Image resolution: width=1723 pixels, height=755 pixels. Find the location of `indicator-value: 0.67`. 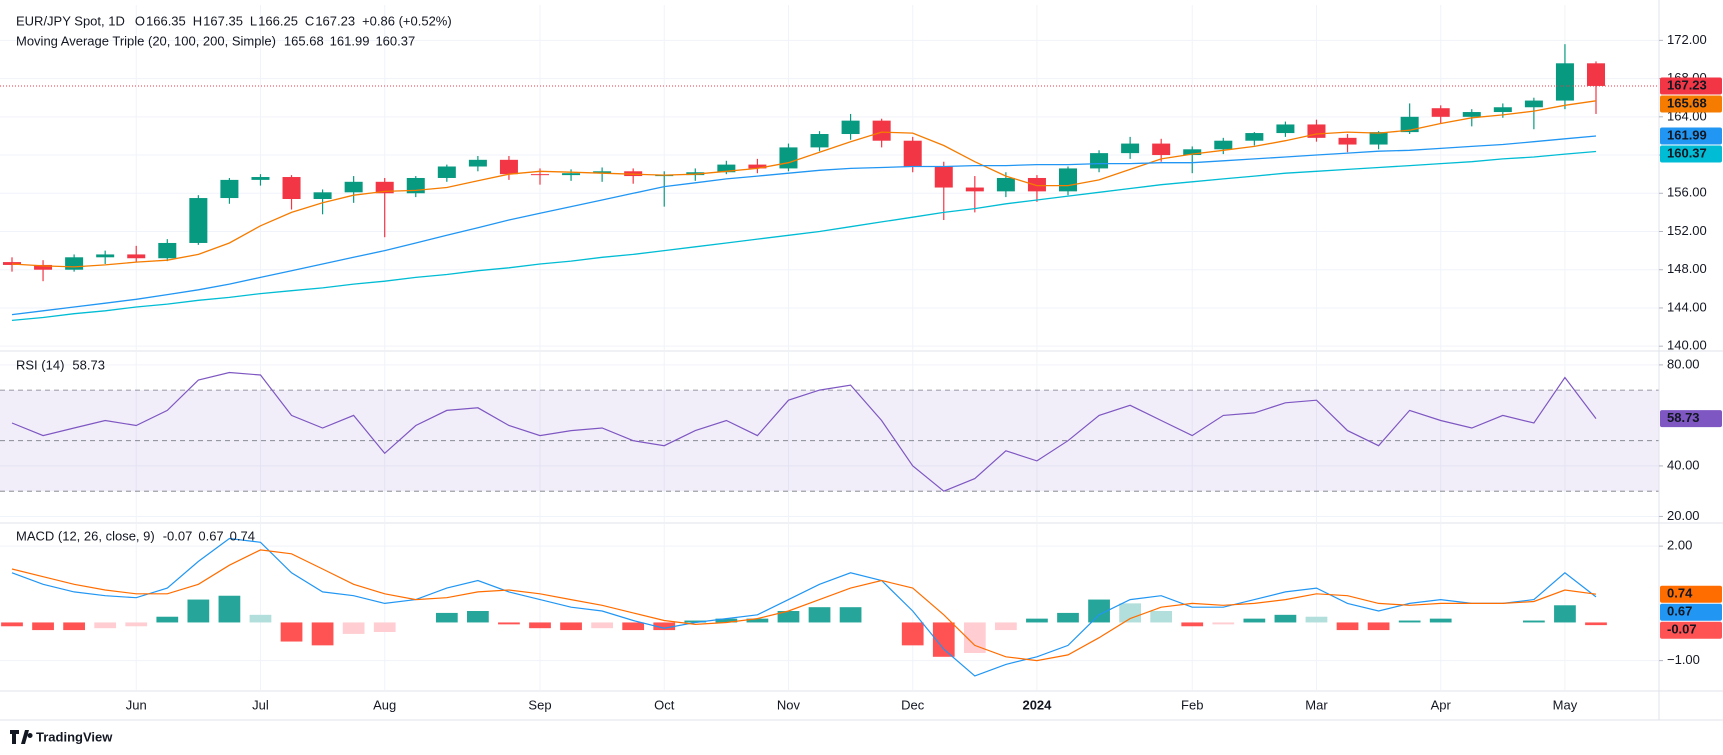

indicator-value: 0.67 is located at coordinates (210, 535).